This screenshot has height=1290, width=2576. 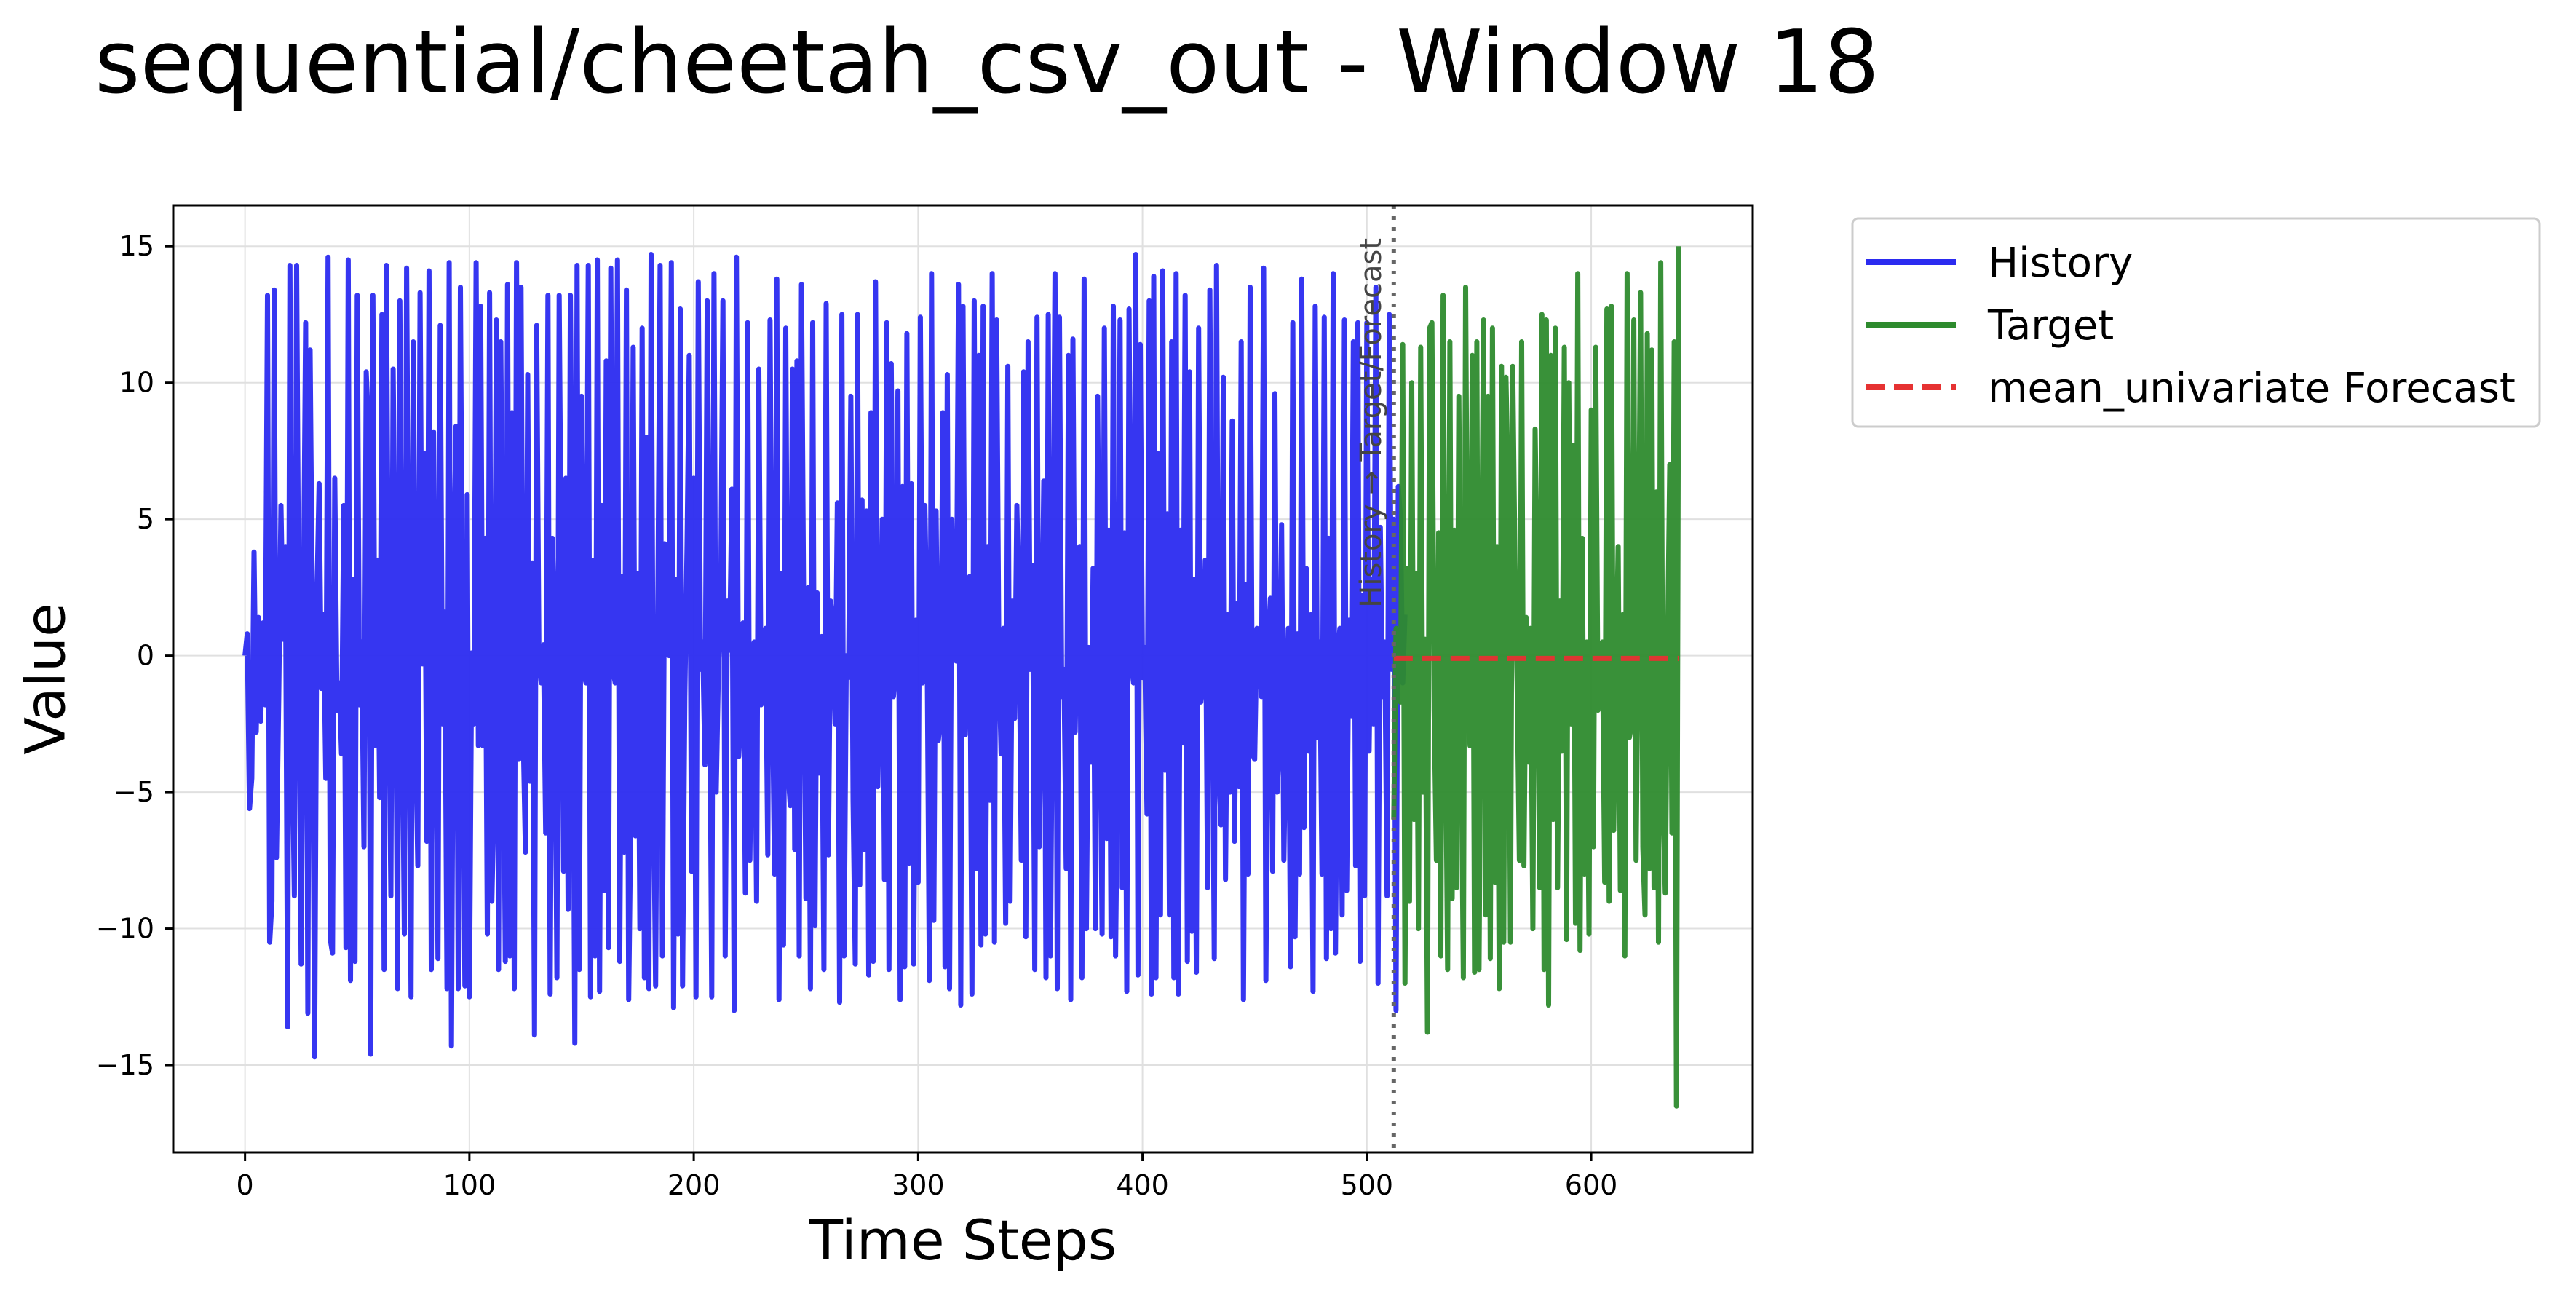 I want to click on y-tick-label: −10, so click(x=125, y=929).